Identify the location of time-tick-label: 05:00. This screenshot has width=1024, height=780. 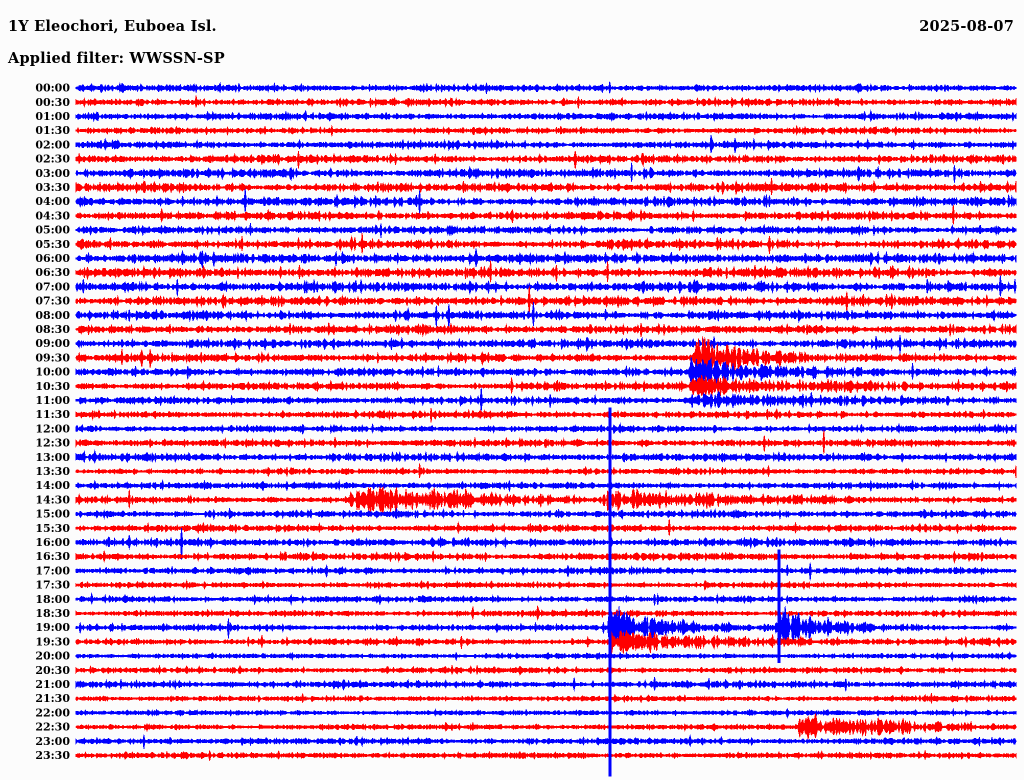
(52, 230).